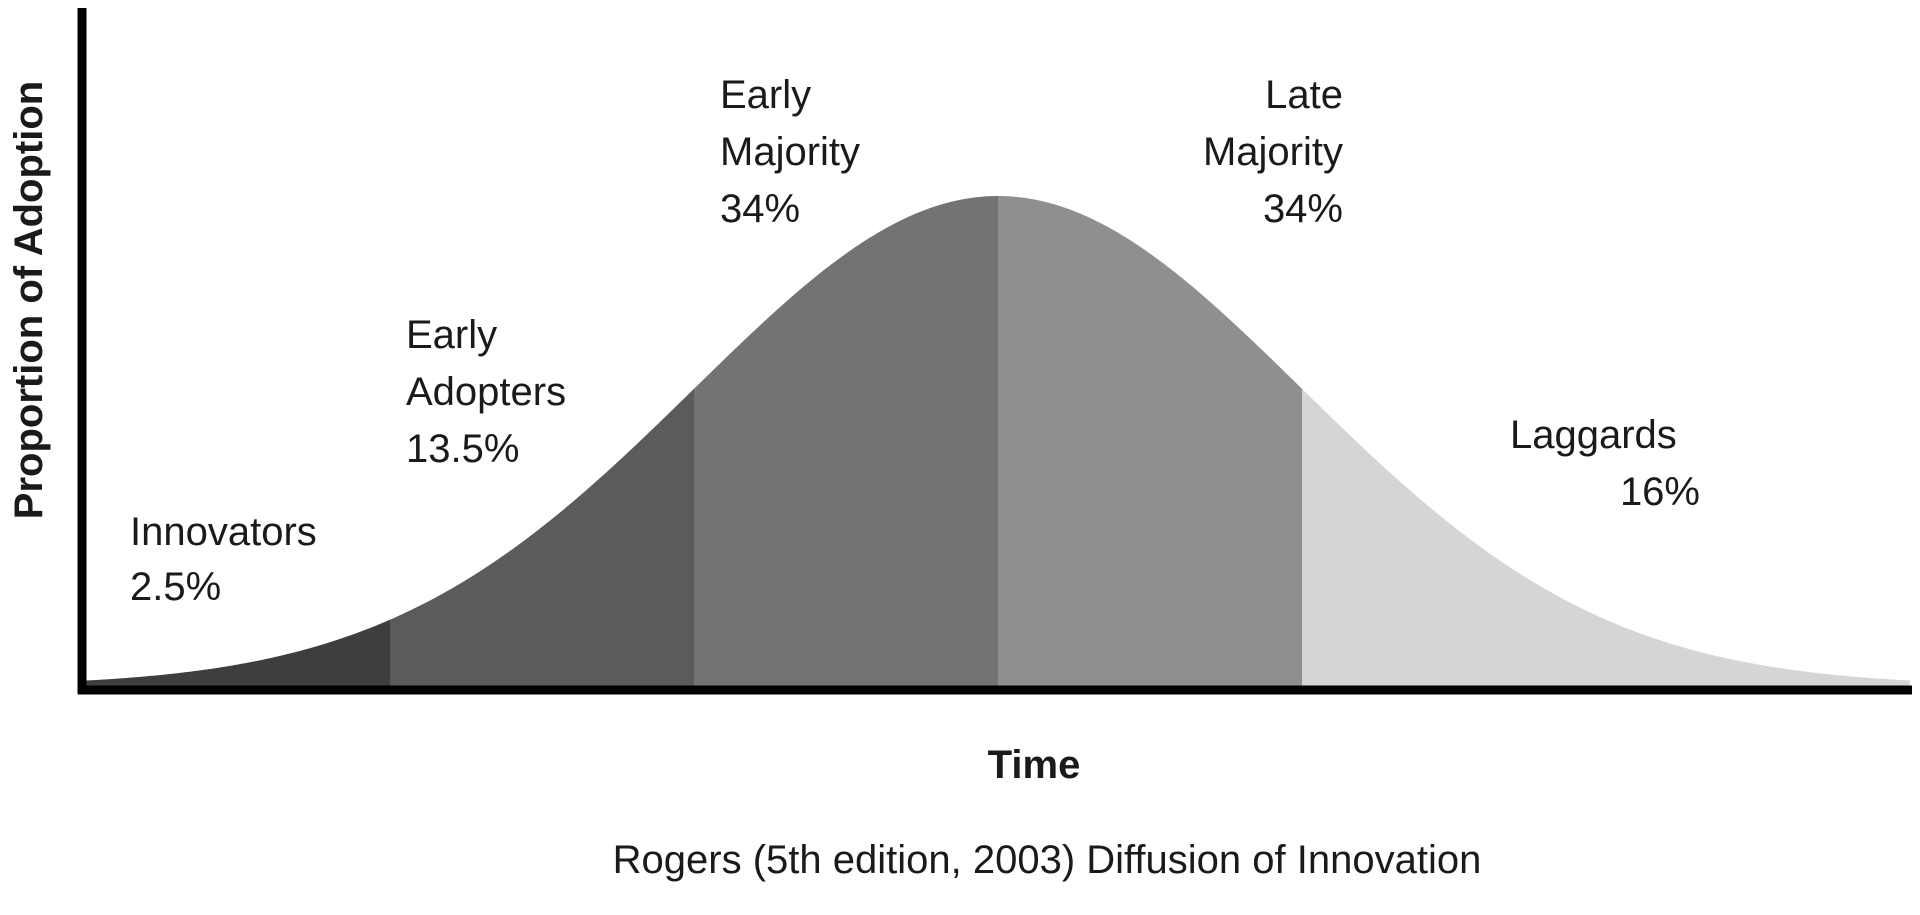 The height and width of the screenshot is (915, 1920). What do you see at coordinates (223, 532) in the screenshot?
I see `label-innovators-name: Innovators` at bounding box center [223, 532].